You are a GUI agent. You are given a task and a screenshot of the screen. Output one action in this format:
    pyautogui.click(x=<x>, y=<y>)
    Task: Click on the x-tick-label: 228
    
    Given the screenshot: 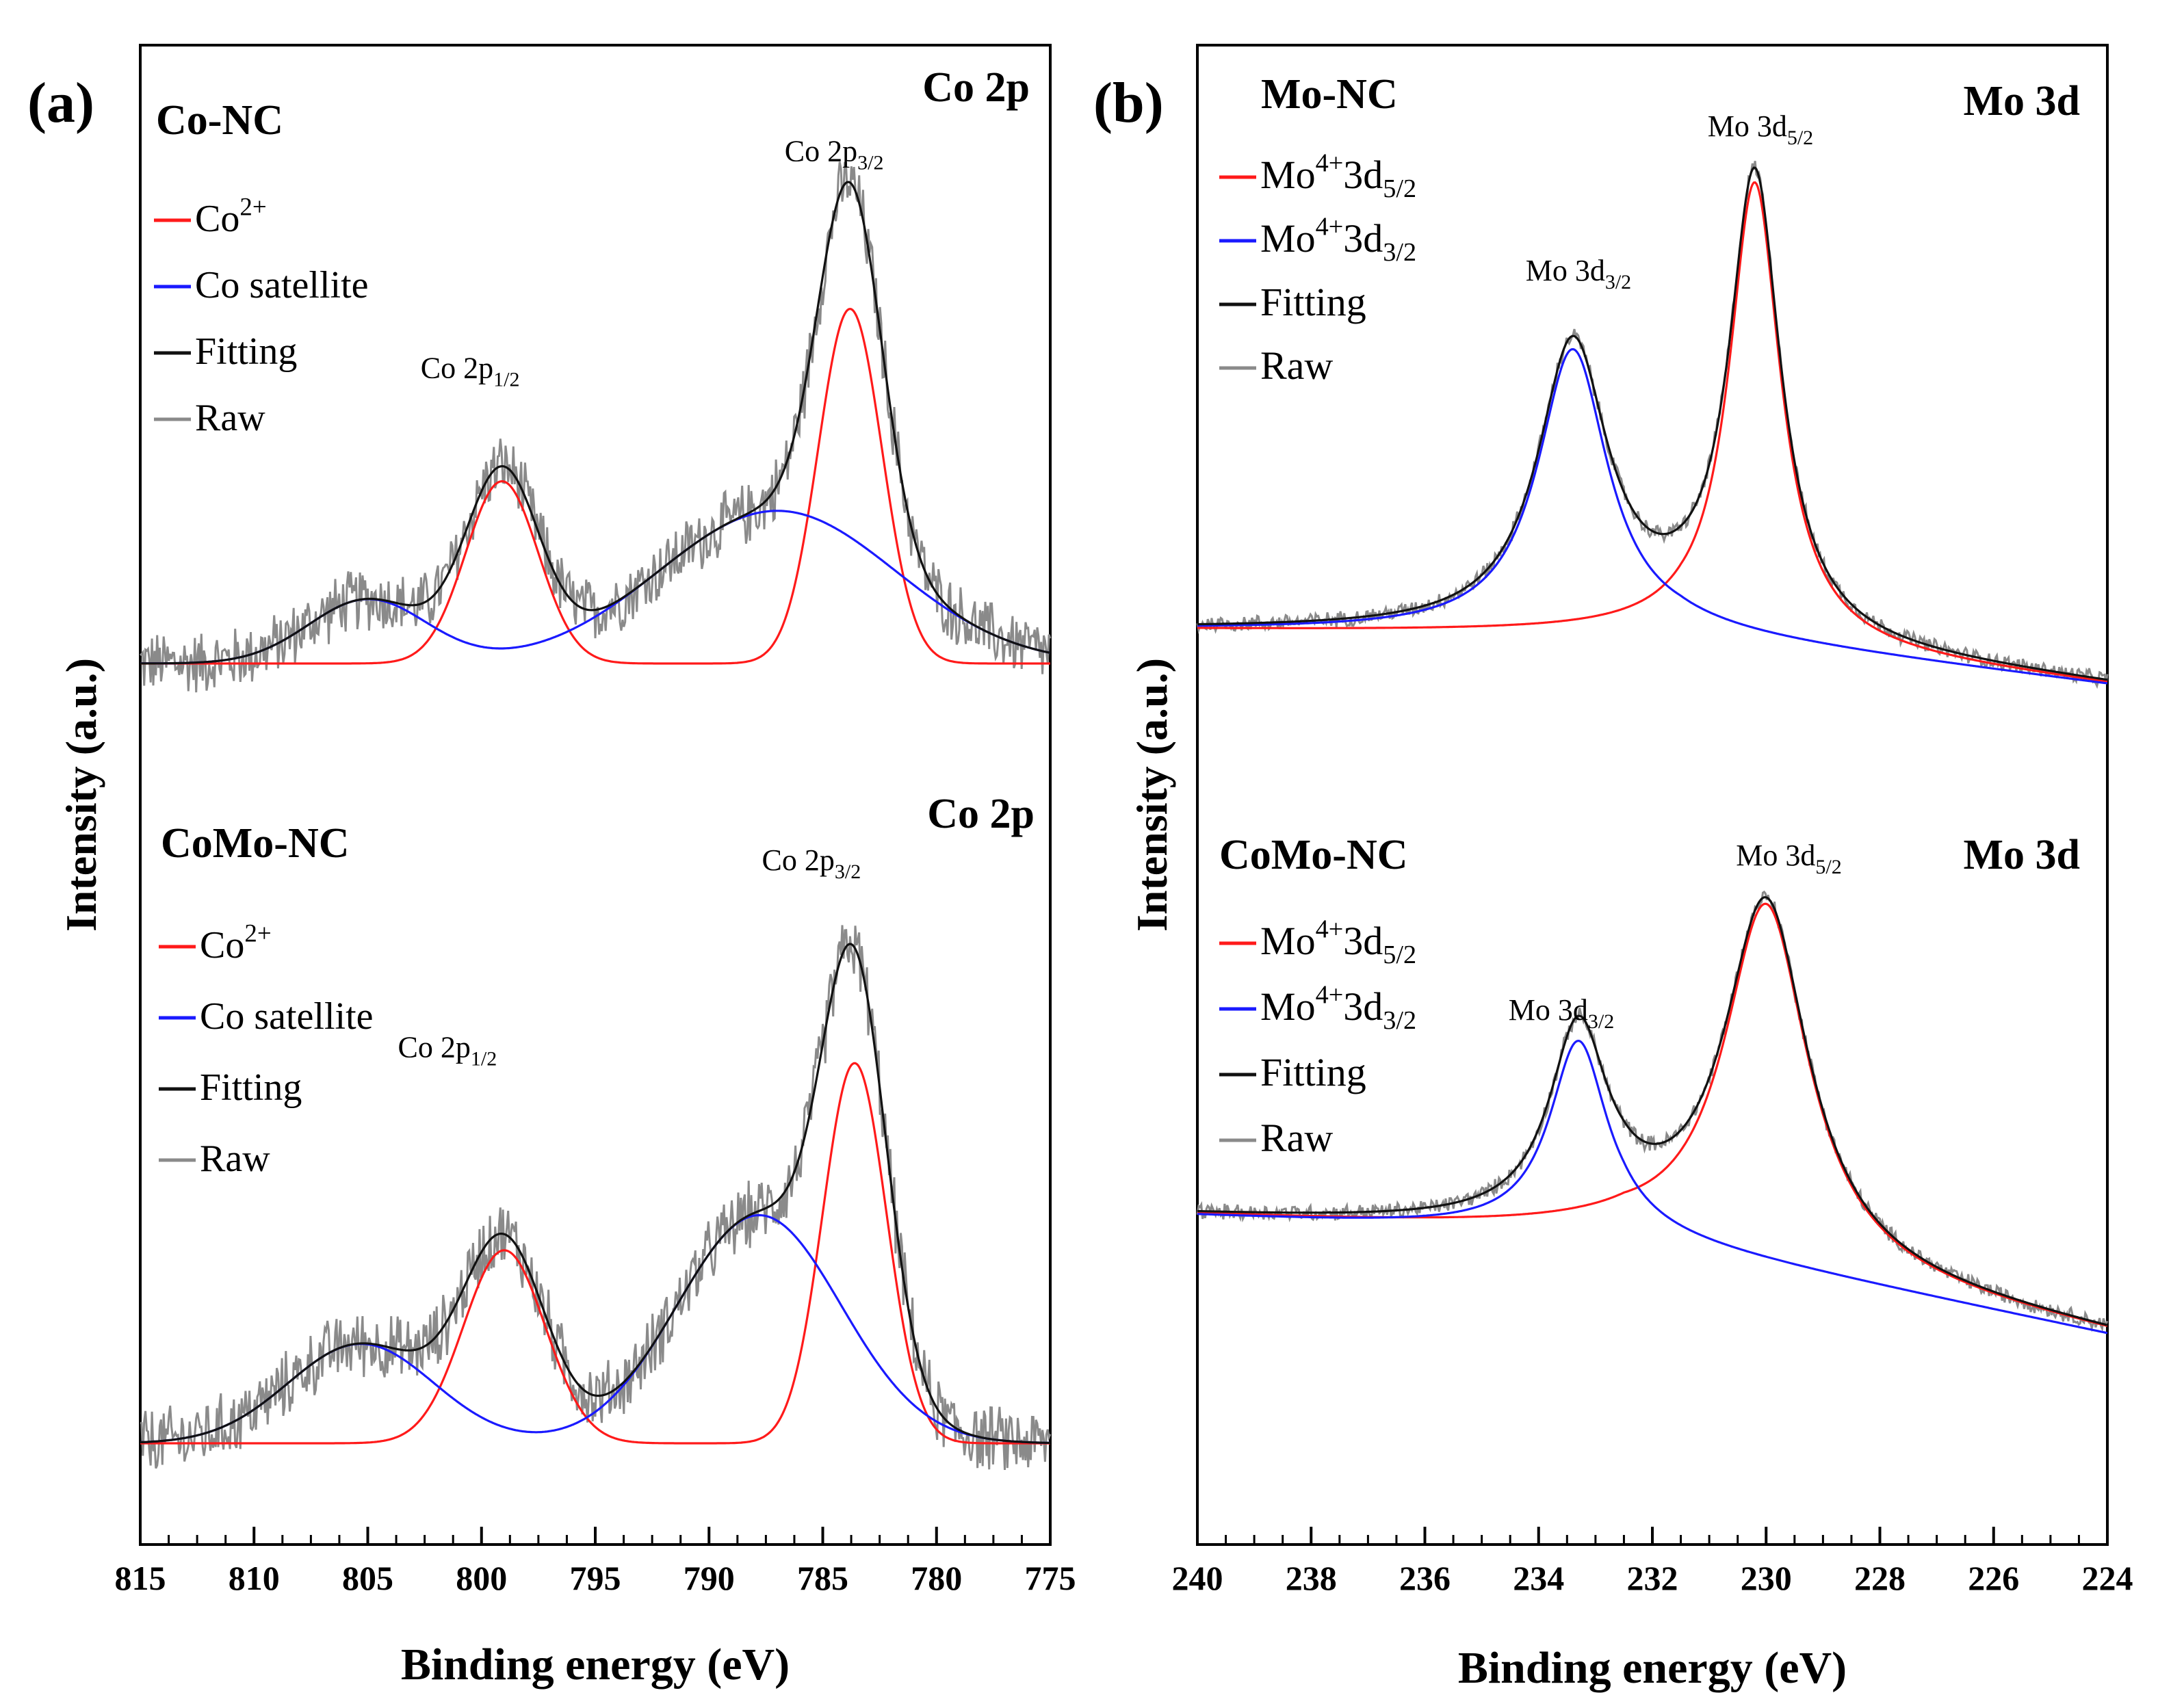 What is the action you would take?
    pyautogui.click(x=1880, y=1578)
    